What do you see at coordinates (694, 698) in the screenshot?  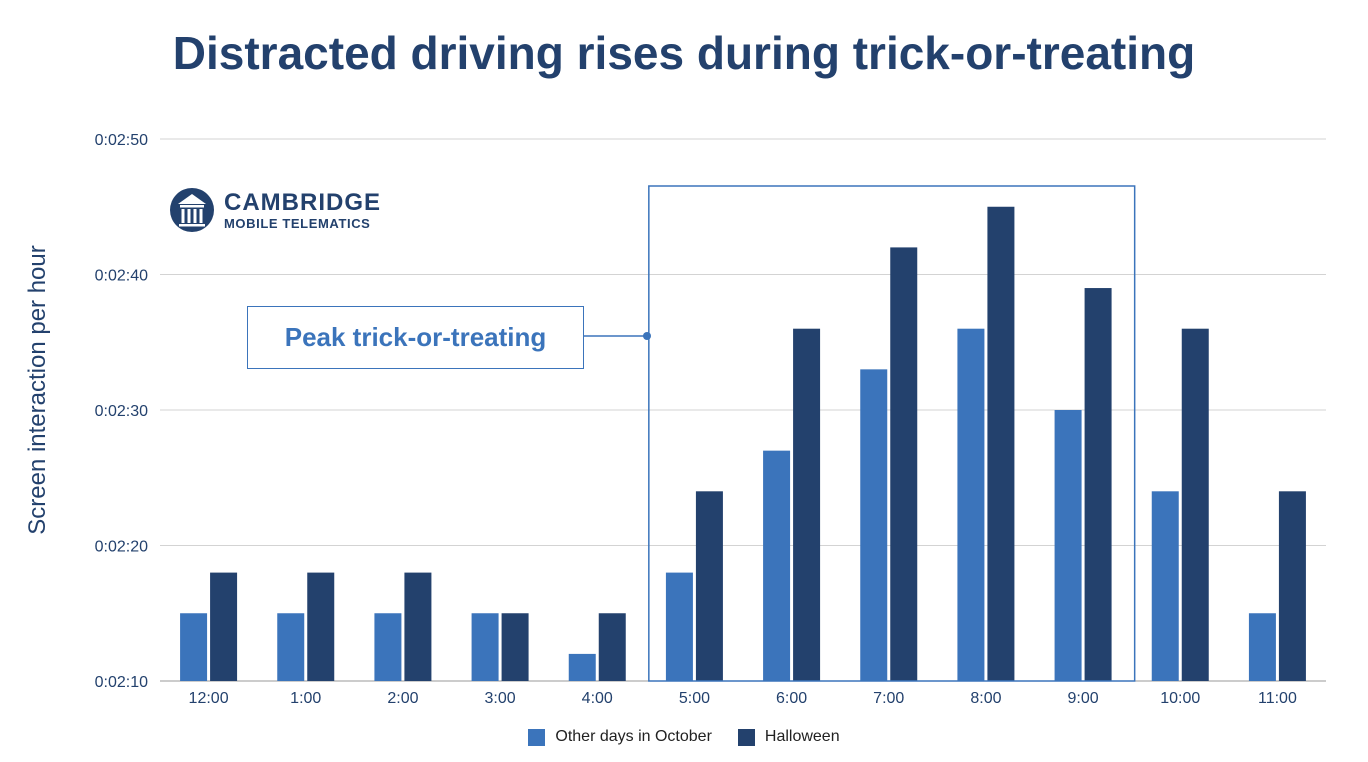 I see `x-tick-label: 5:00` at bounding box center [694, 698].